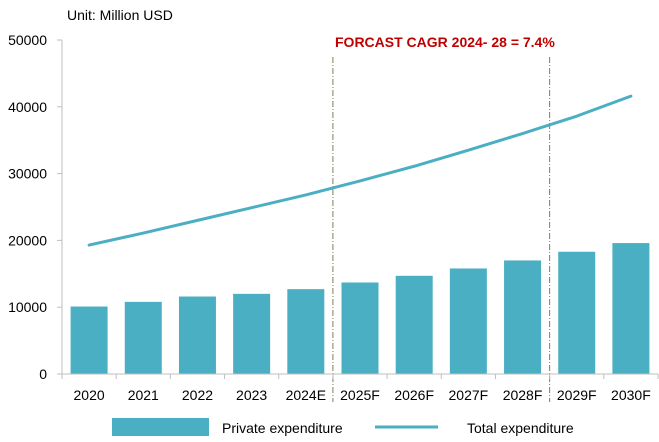 The height and width of the screenshot is (442, 659). Describe the element at coordinates (35, 207) in the screenshot. I see `y-axis: 0 10000 20000 30000 40000 50000` at that location.